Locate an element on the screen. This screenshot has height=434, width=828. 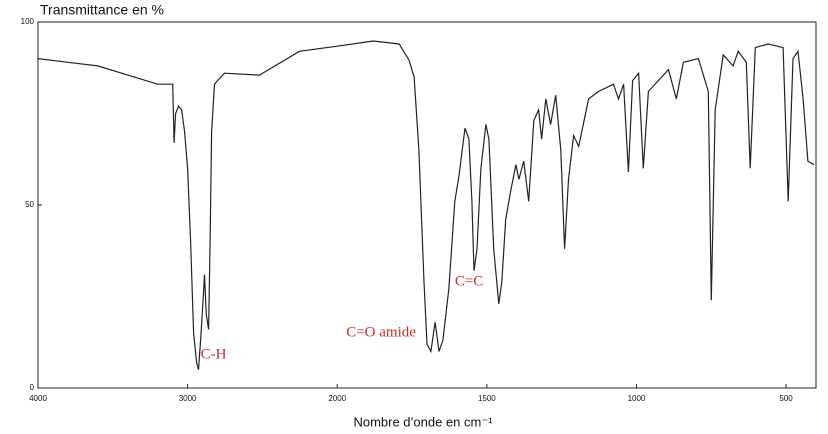
annotation: C-H is located at coordinates (214, 354).